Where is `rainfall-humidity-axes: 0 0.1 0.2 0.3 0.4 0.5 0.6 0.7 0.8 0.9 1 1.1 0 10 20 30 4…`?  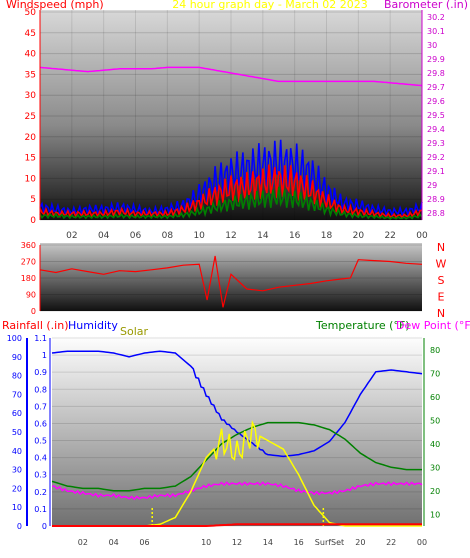 rainfall-humidity-axes: 0 0.1 0.2 0.3 0.4 0.5 0.6 0.7 0.8 0.9 1 1.1 0 10 20 30 4… is located at coordinates (29, 432).